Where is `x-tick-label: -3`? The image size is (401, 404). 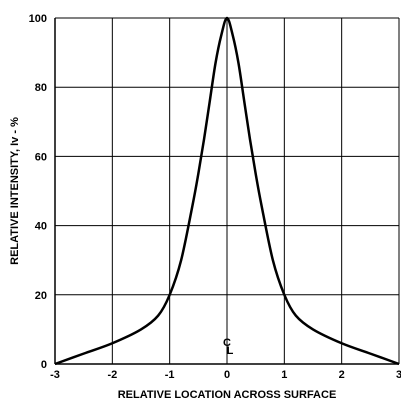 x-tick-label: -3 is located at coordinates (55, 375).